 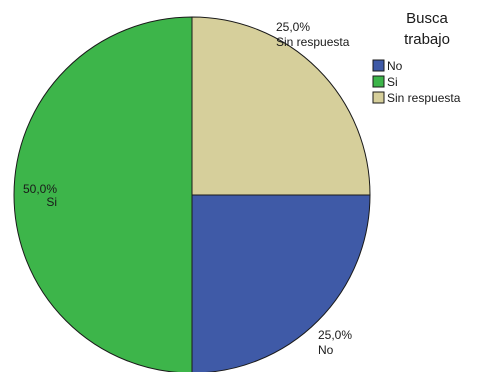 I want to click on slice-category-label-no: No, so click(x=326, y=350).